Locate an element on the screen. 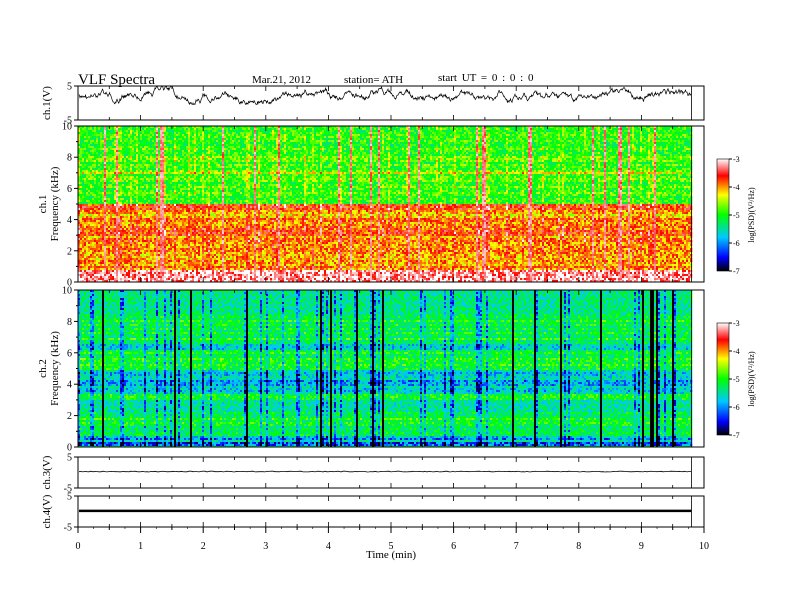 The width and height of the screenshot is (792, 612). ch1-colorbar is located at coordinates (723, 215).